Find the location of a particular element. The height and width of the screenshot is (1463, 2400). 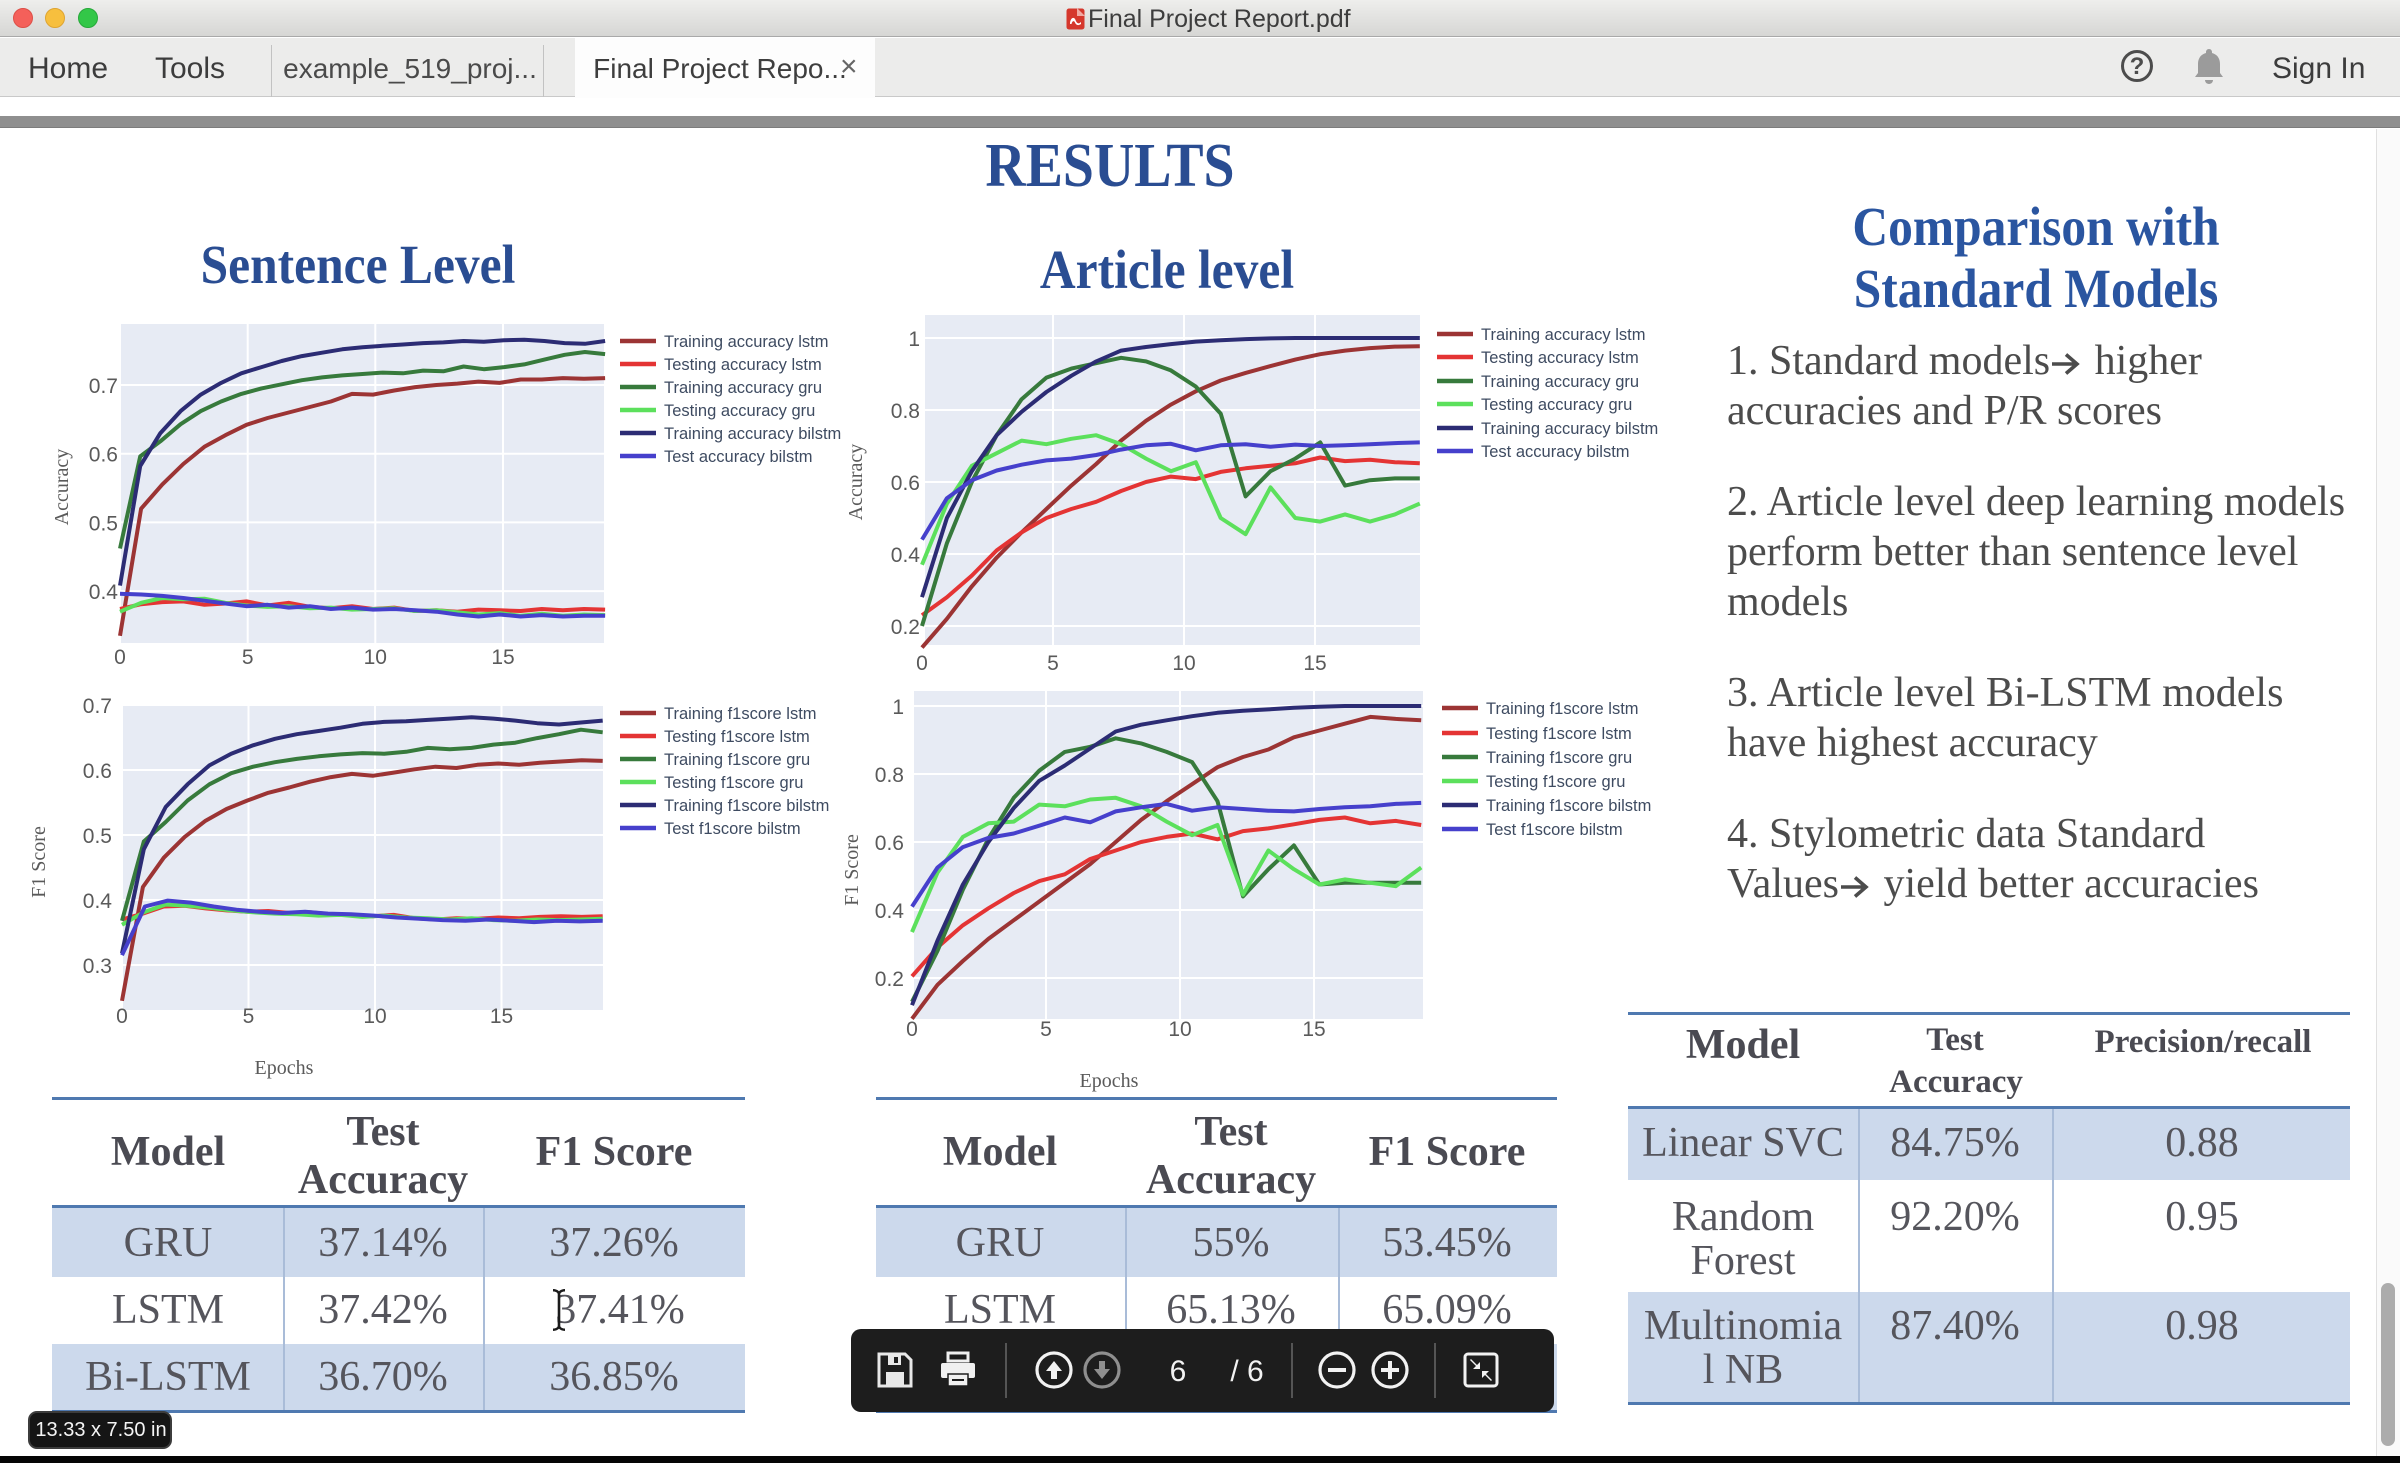

svg-text: 6 is located at coordinates (1178, 1371).